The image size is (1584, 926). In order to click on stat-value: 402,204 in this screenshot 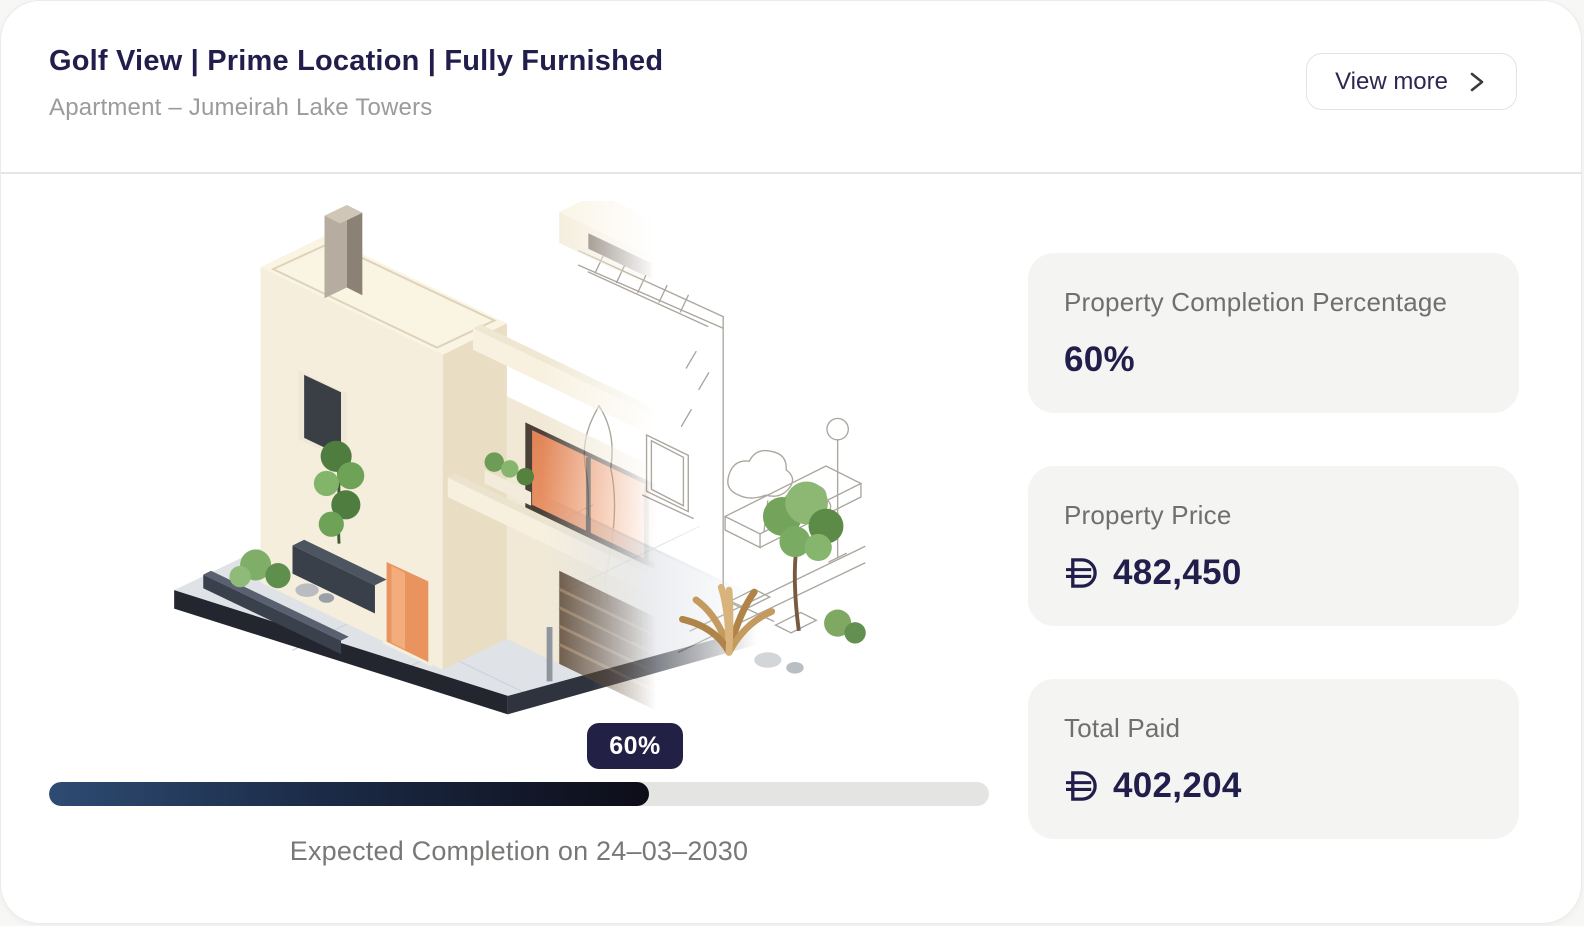, I will do `click(1177, 785)`.